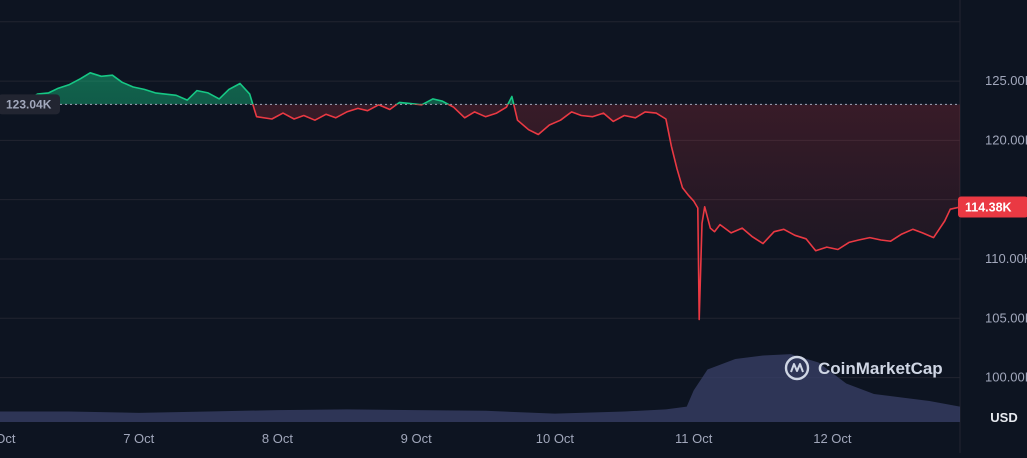 The image size is (1027, 458). What do you see at coordinates (694, 438) in the screenshot?
I see `x-tick-label: 11 Oct` at bounding box center [694, 438].